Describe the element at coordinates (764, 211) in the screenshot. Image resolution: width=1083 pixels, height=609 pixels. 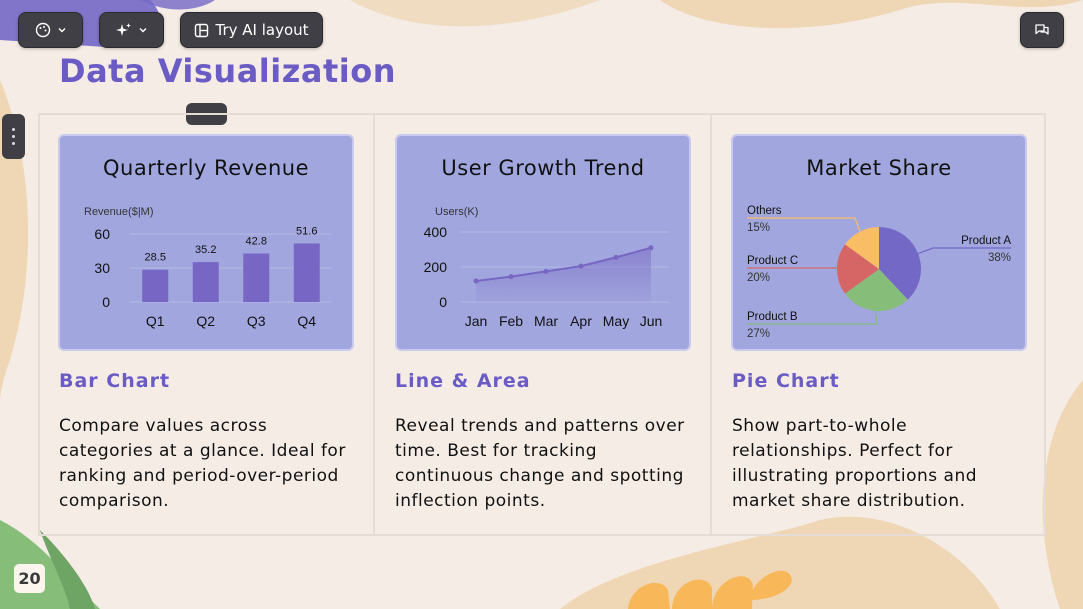
I see `slice-label: Others` at that location.